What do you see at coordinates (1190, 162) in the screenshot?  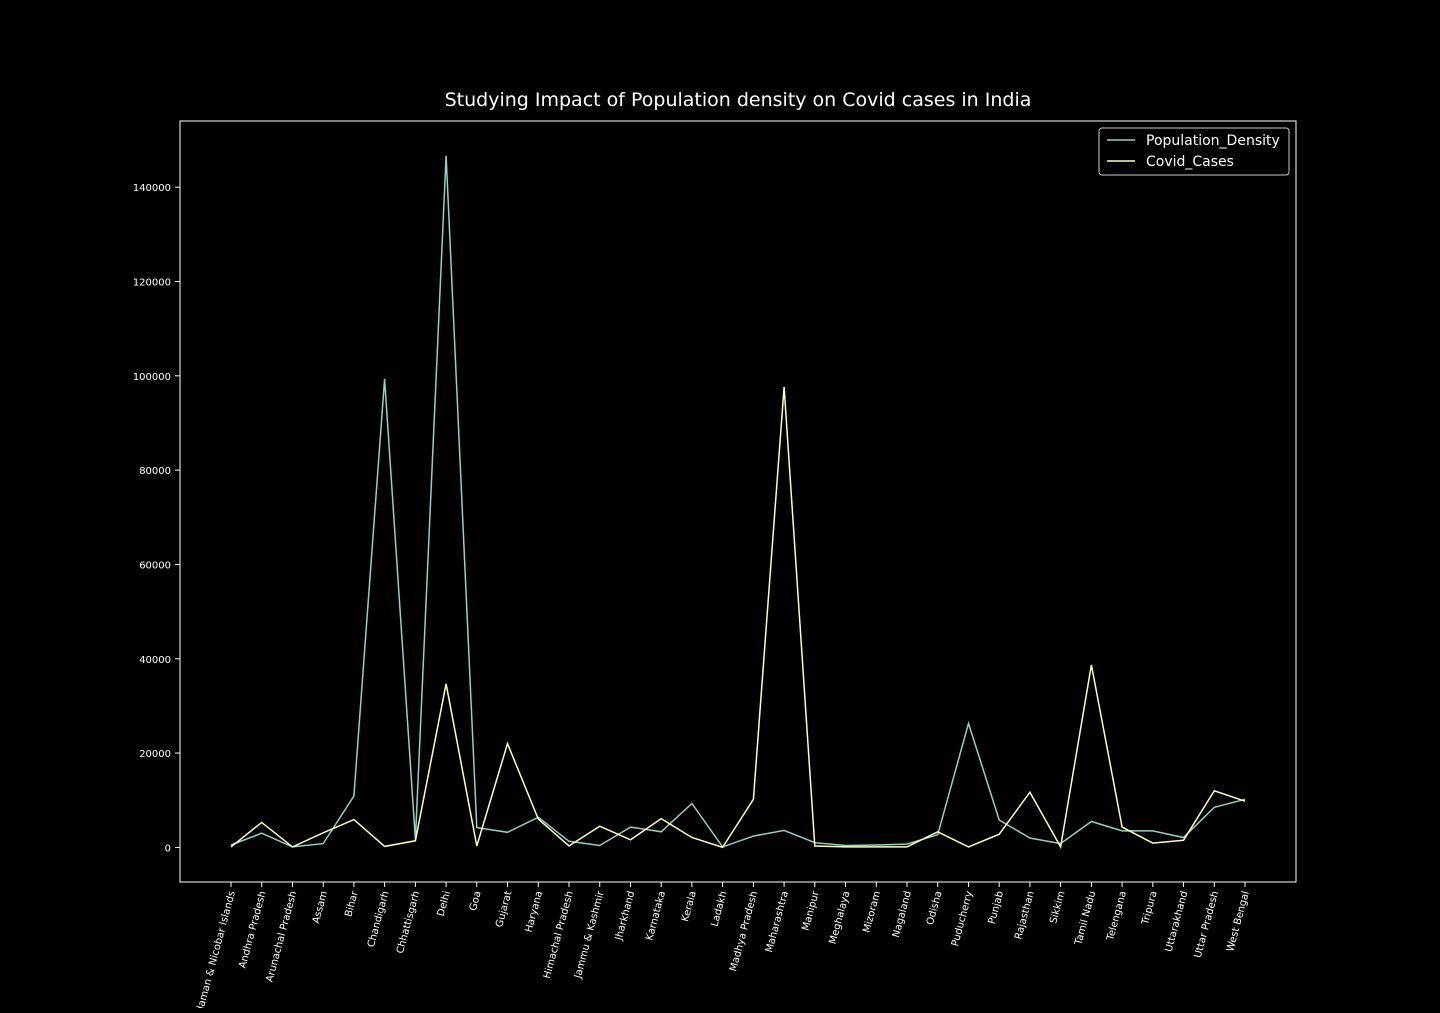 I see `legend-label: Covid_Cases` at bounding box center [1190, 162].